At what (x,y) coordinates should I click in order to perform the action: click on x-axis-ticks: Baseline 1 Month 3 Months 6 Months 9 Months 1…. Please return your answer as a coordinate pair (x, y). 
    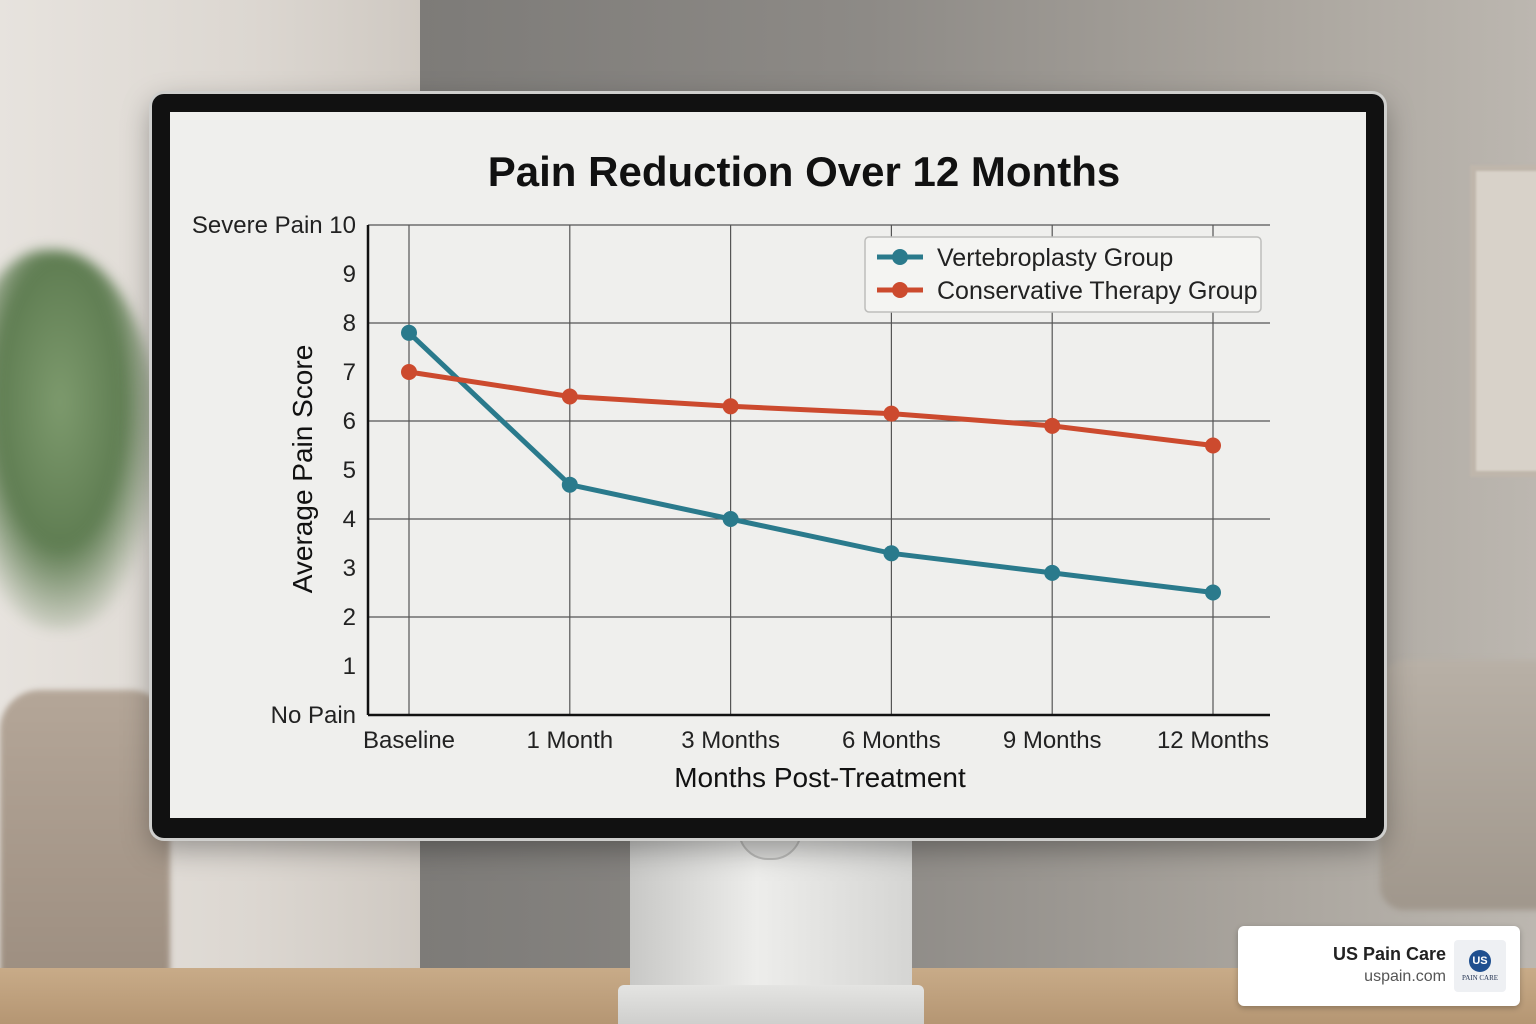
    Looking at the image, I should click on (816, 740).